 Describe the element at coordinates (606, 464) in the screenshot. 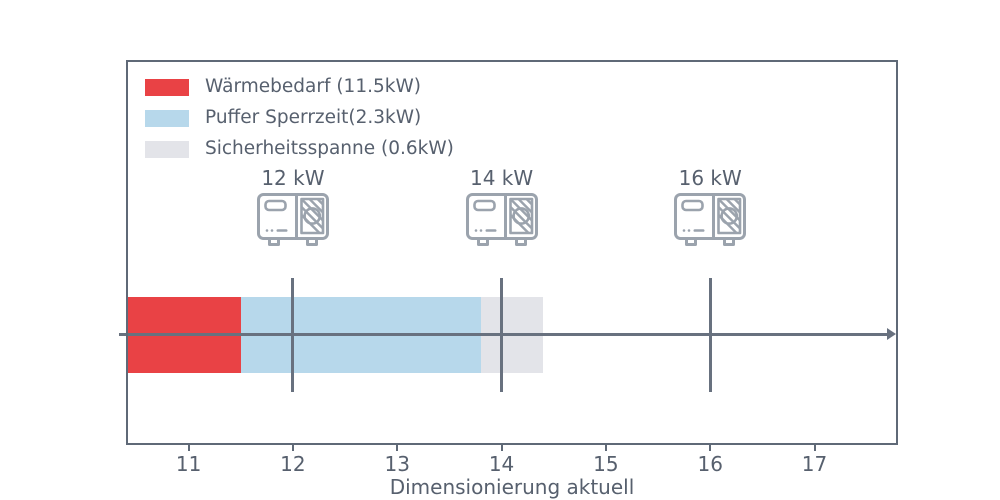

I see `x-tick-label-15: 15` at that location.